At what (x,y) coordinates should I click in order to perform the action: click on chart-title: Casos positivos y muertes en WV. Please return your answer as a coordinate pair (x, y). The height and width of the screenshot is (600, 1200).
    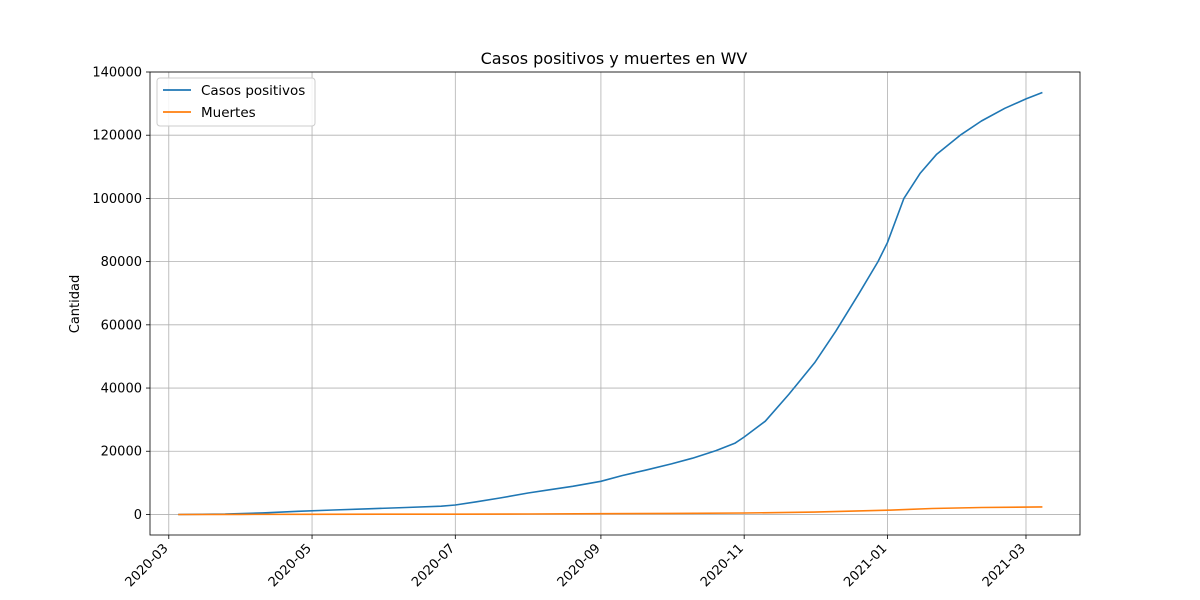
    Looking at the image, I should click on (614, 58).